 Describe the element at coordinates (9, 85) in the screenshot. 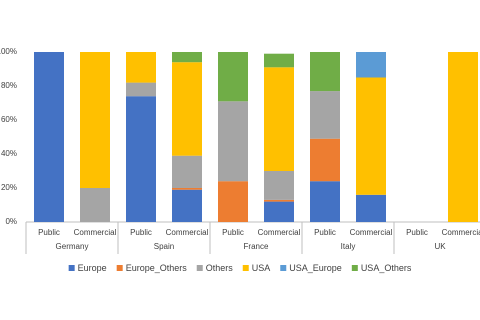

I see `y-tick-label: 80%` at that location.